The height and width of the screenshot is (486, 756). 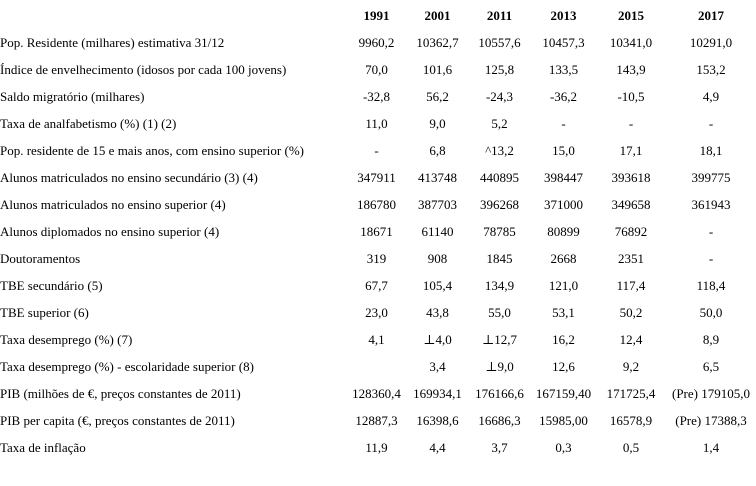 What do you see at coordinates (563, 339) in the screenshot?
I see `cell-value: 16,2` at bounding box center [563, 339].